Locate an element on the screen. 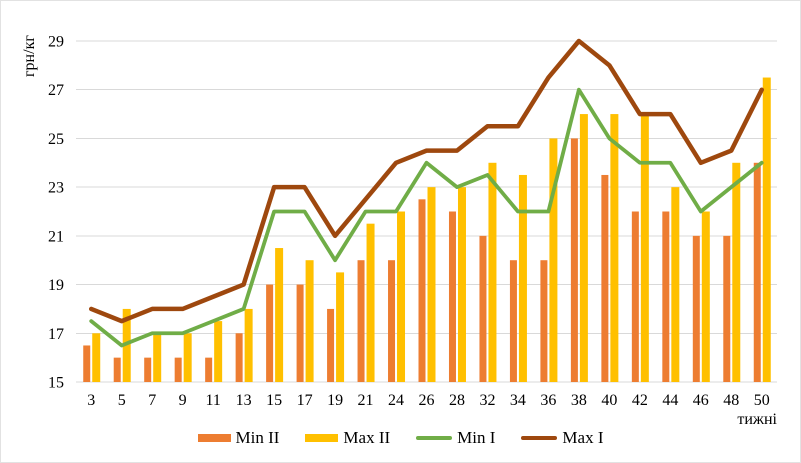  x-tick-label: 26 is located at coordinates (427, 400).